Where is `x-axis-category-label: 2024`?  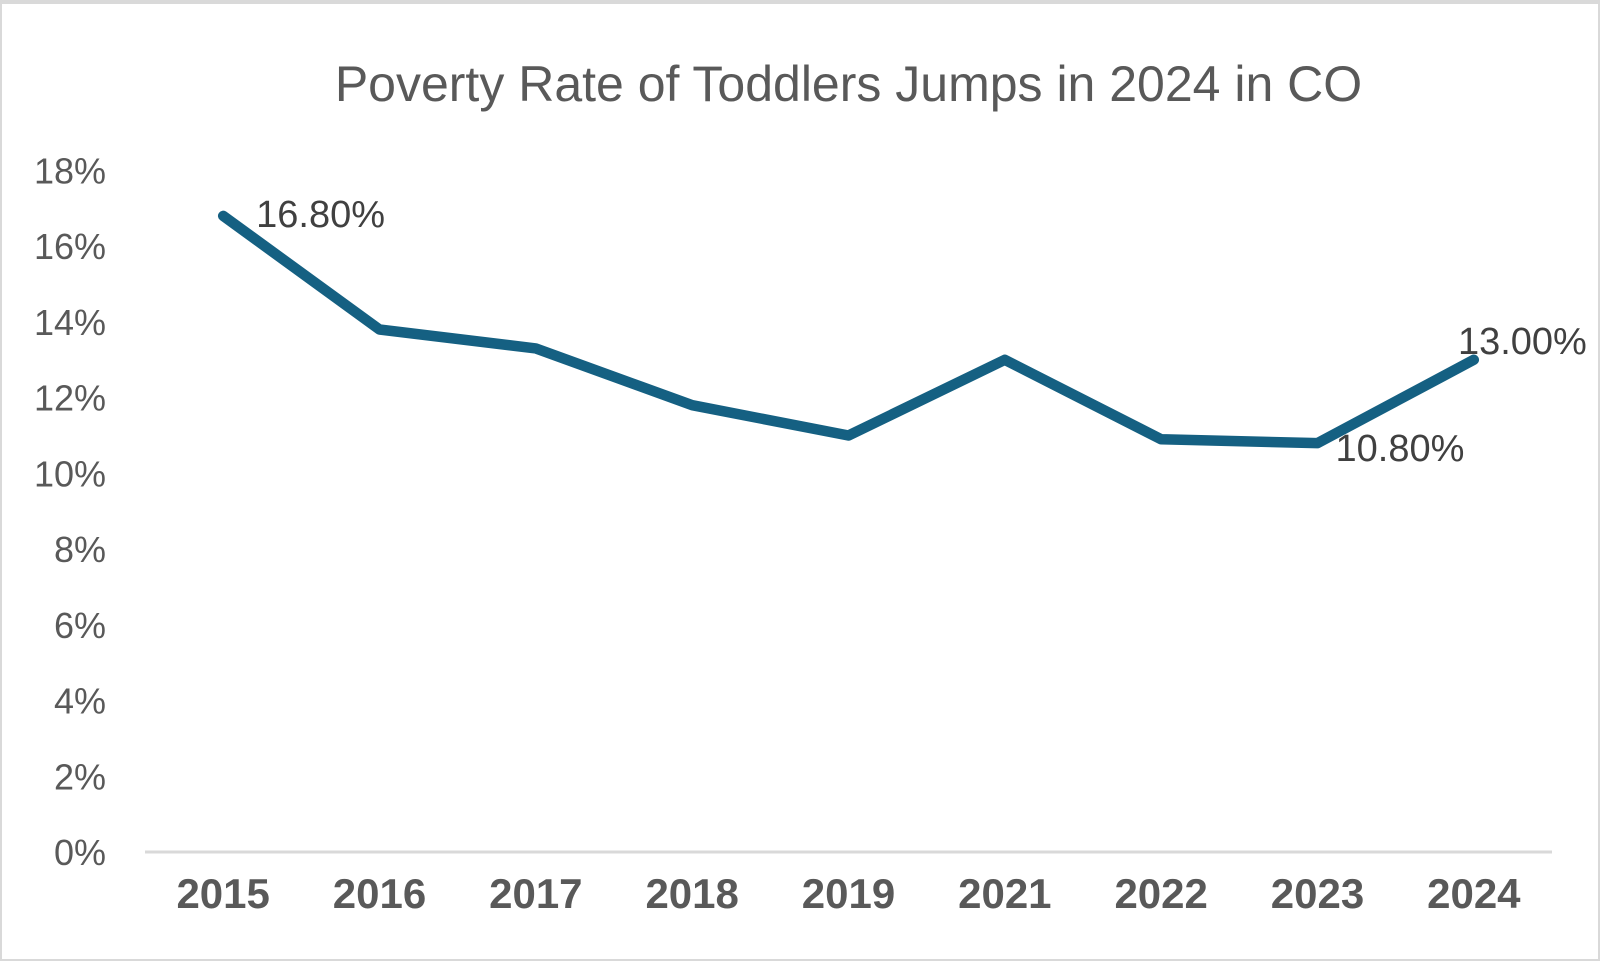 x-axis-category-label: 2024 is located at coordinates (1474, 893).